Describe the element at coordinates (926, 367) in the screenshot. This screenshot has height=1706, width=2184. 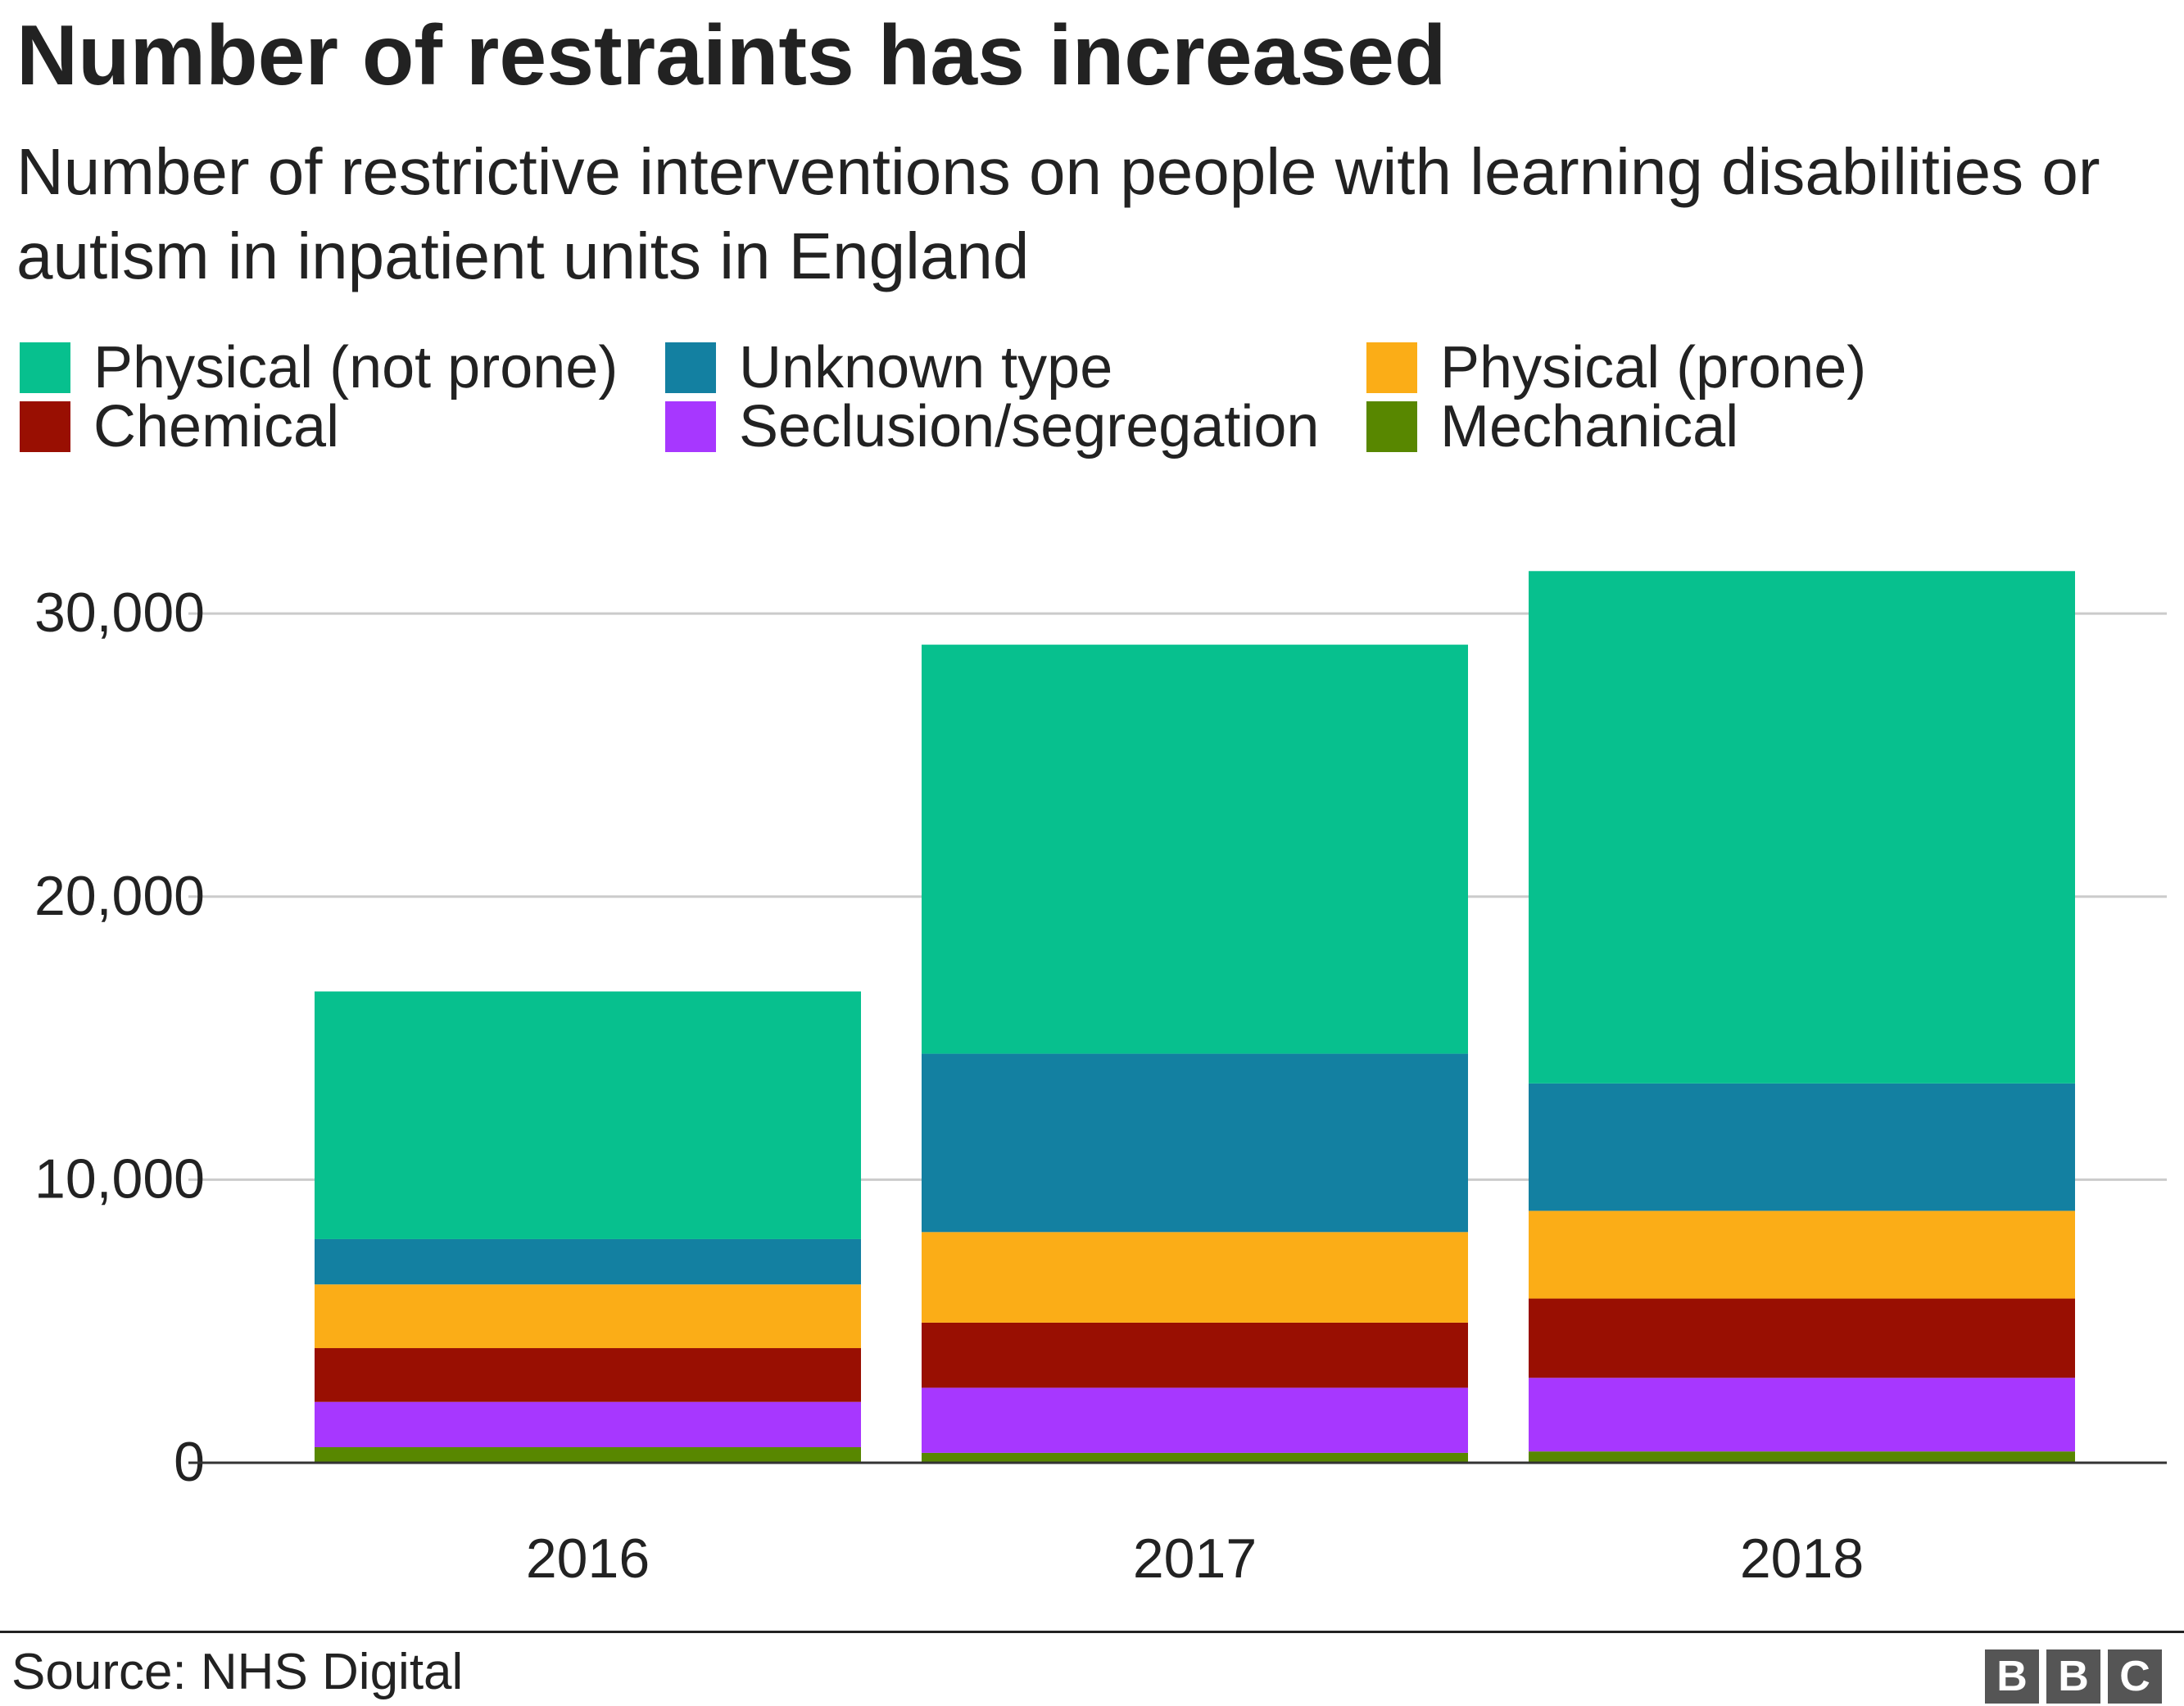
I see `legend-label: Unknown type` at that location.